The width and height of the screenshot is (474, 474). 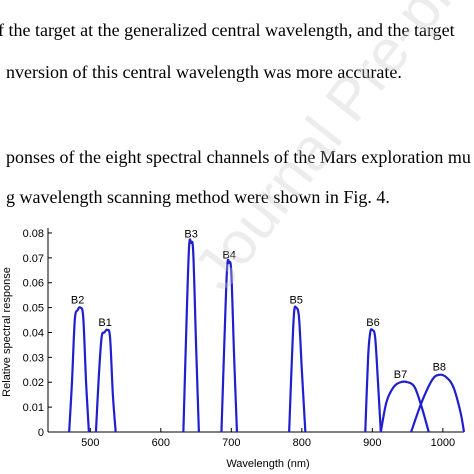 What do you see at coordinates (79, 369) in the screenshot?
I see `series-line-b2` at bounding box center [79, 369].